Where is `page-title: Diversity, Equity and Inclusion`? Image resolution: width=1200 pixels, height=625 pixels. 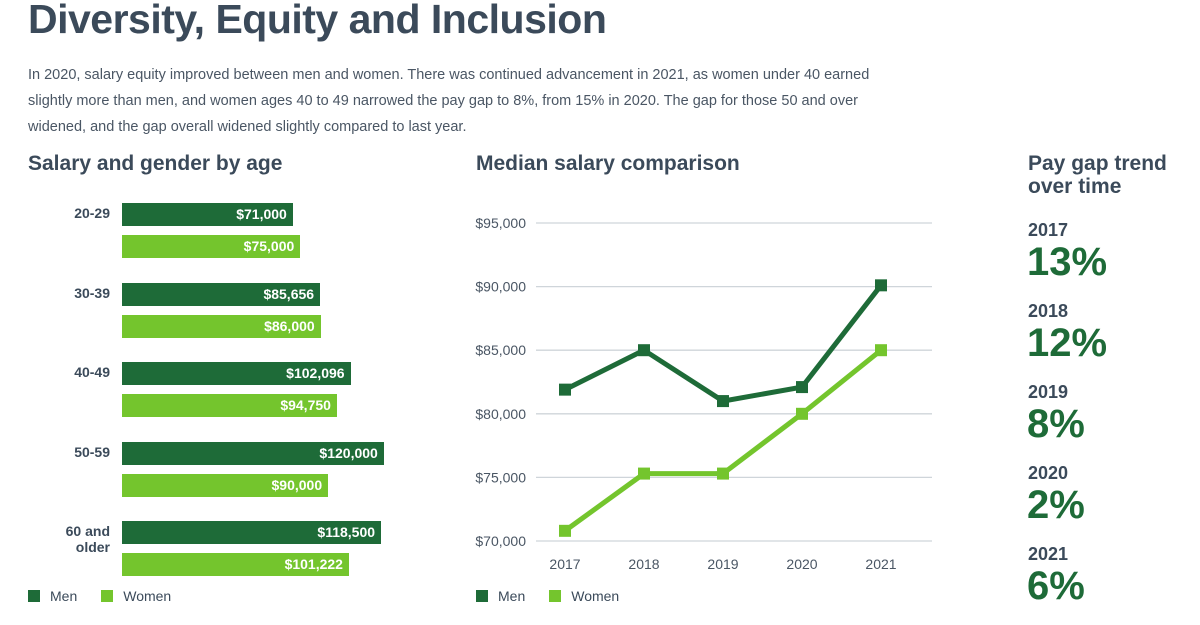
page-title: Diversity, Equity and Inclusion is located at coordinates (317, 21).